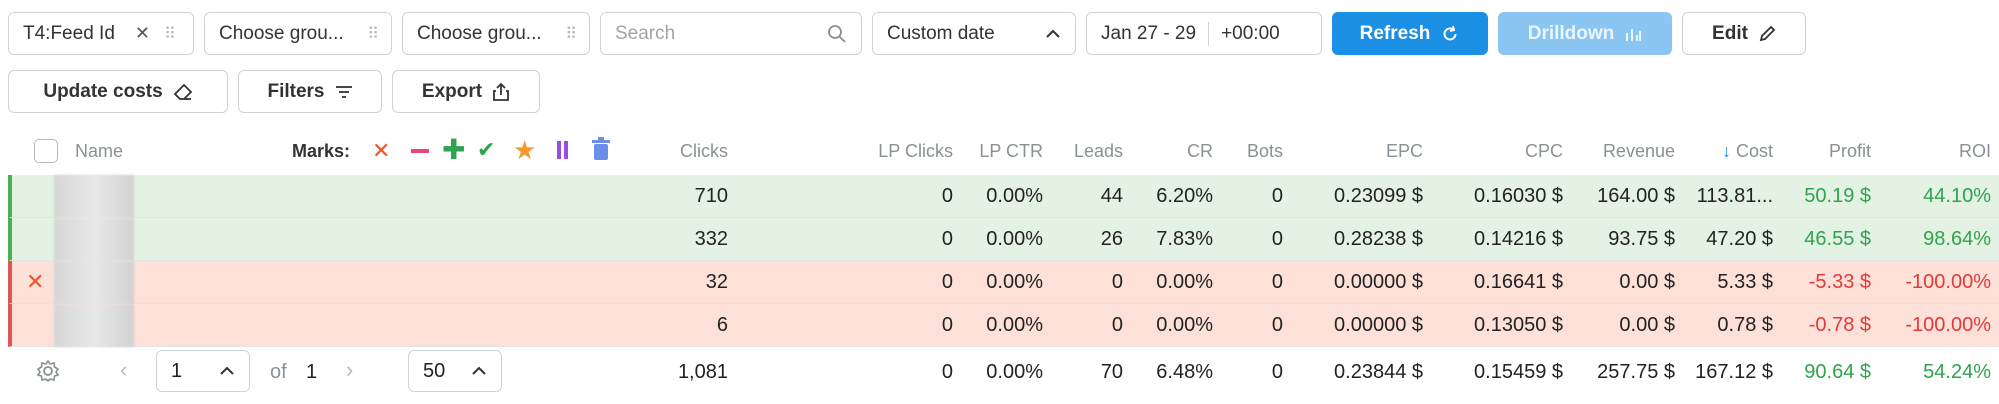  Describe the element at coordinates (947, 372) in the screenshot. I see `total-lp-clicks: 0` at that location.